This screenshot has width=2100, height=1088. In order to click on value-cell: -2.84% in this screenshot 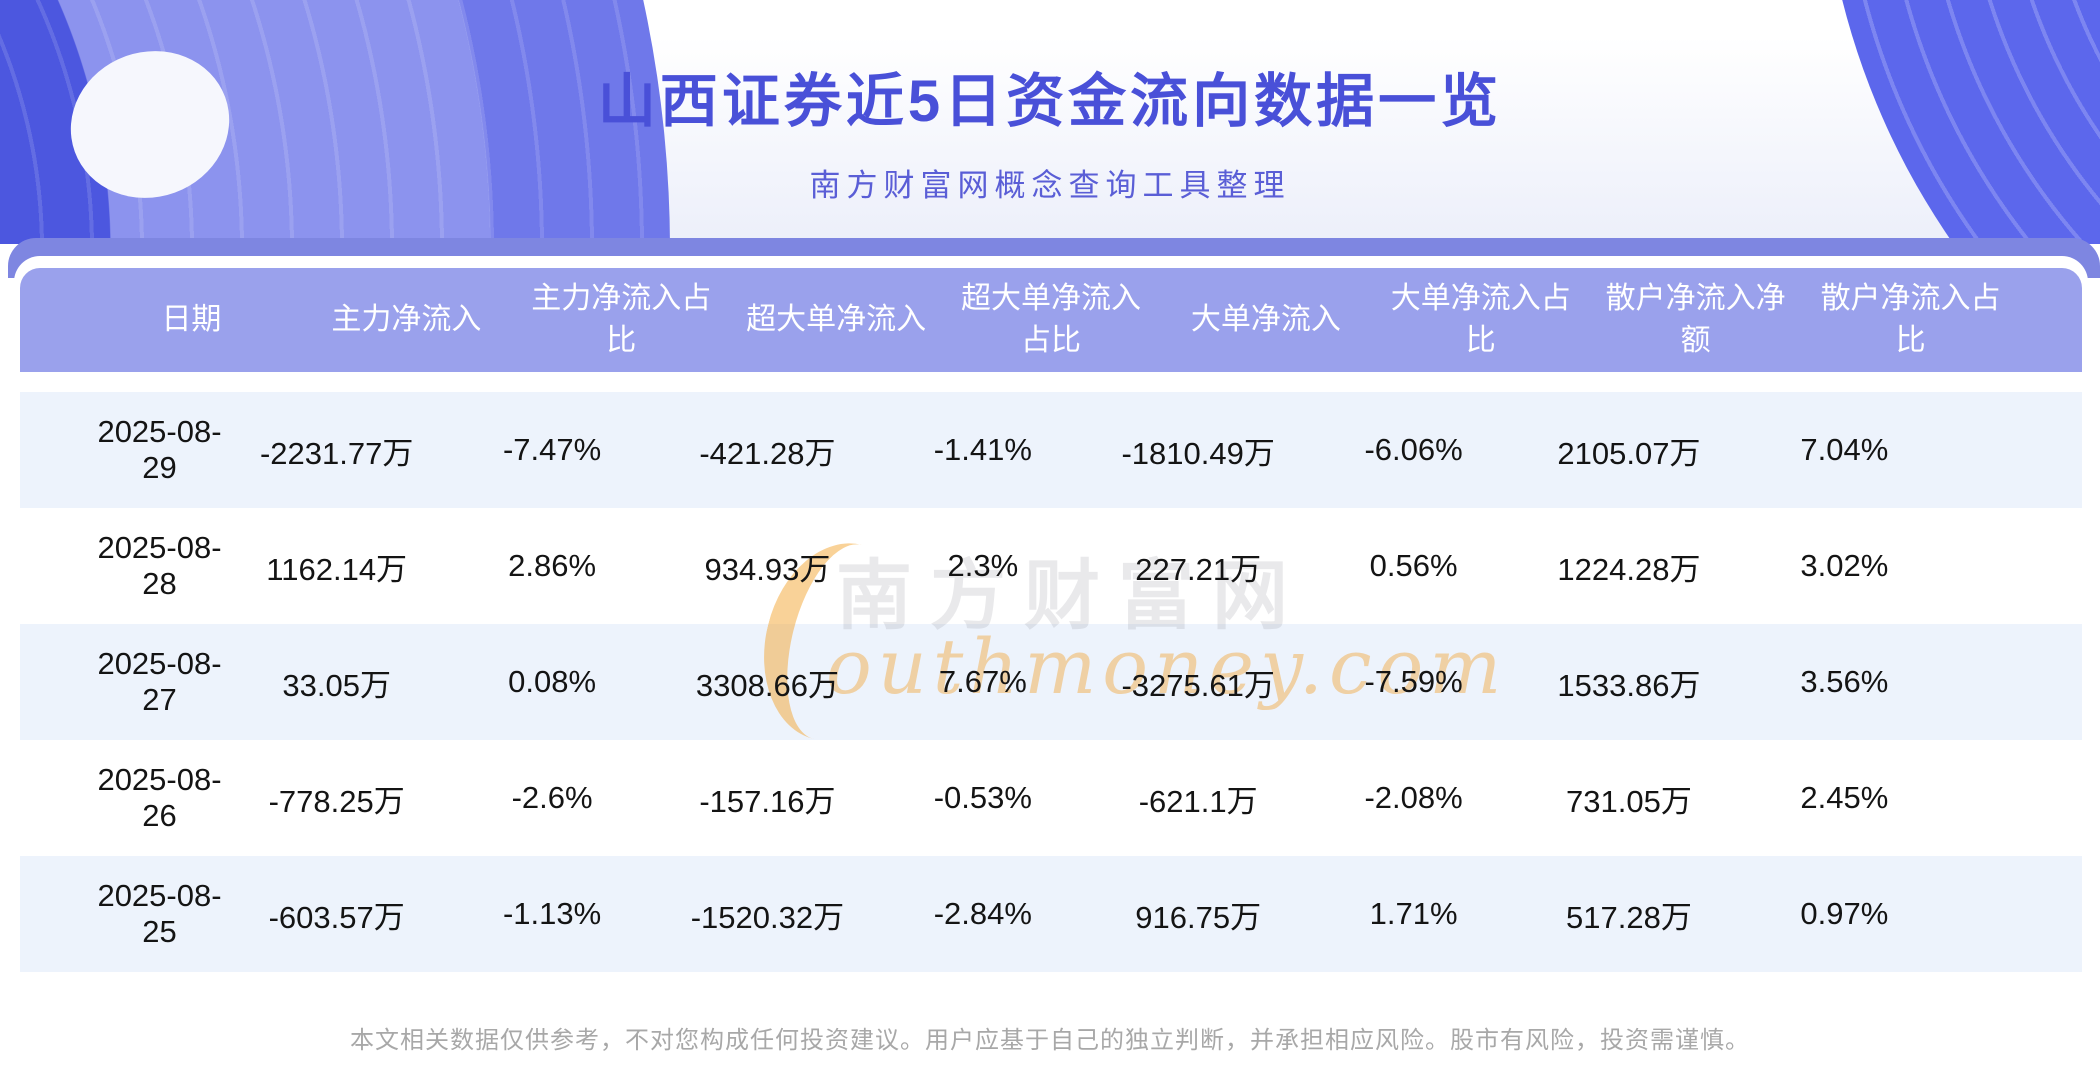, I will do `click(982, 913)`.